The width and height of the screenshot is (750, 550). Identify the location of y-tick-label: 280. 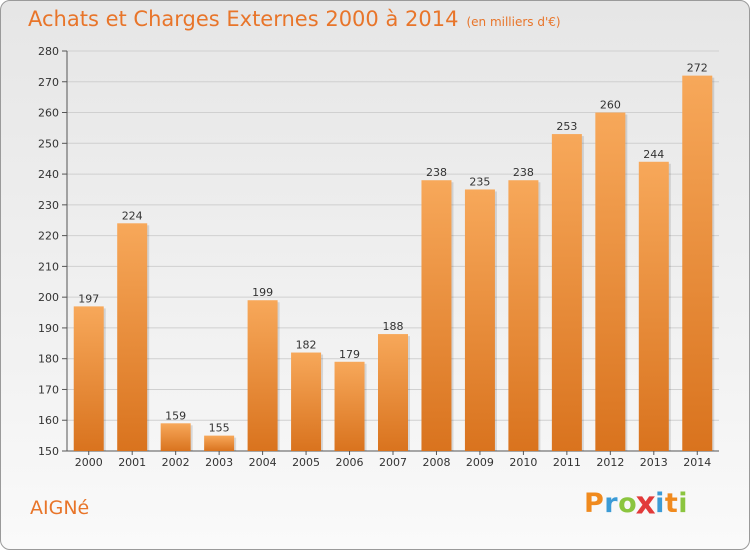
(48, 51).